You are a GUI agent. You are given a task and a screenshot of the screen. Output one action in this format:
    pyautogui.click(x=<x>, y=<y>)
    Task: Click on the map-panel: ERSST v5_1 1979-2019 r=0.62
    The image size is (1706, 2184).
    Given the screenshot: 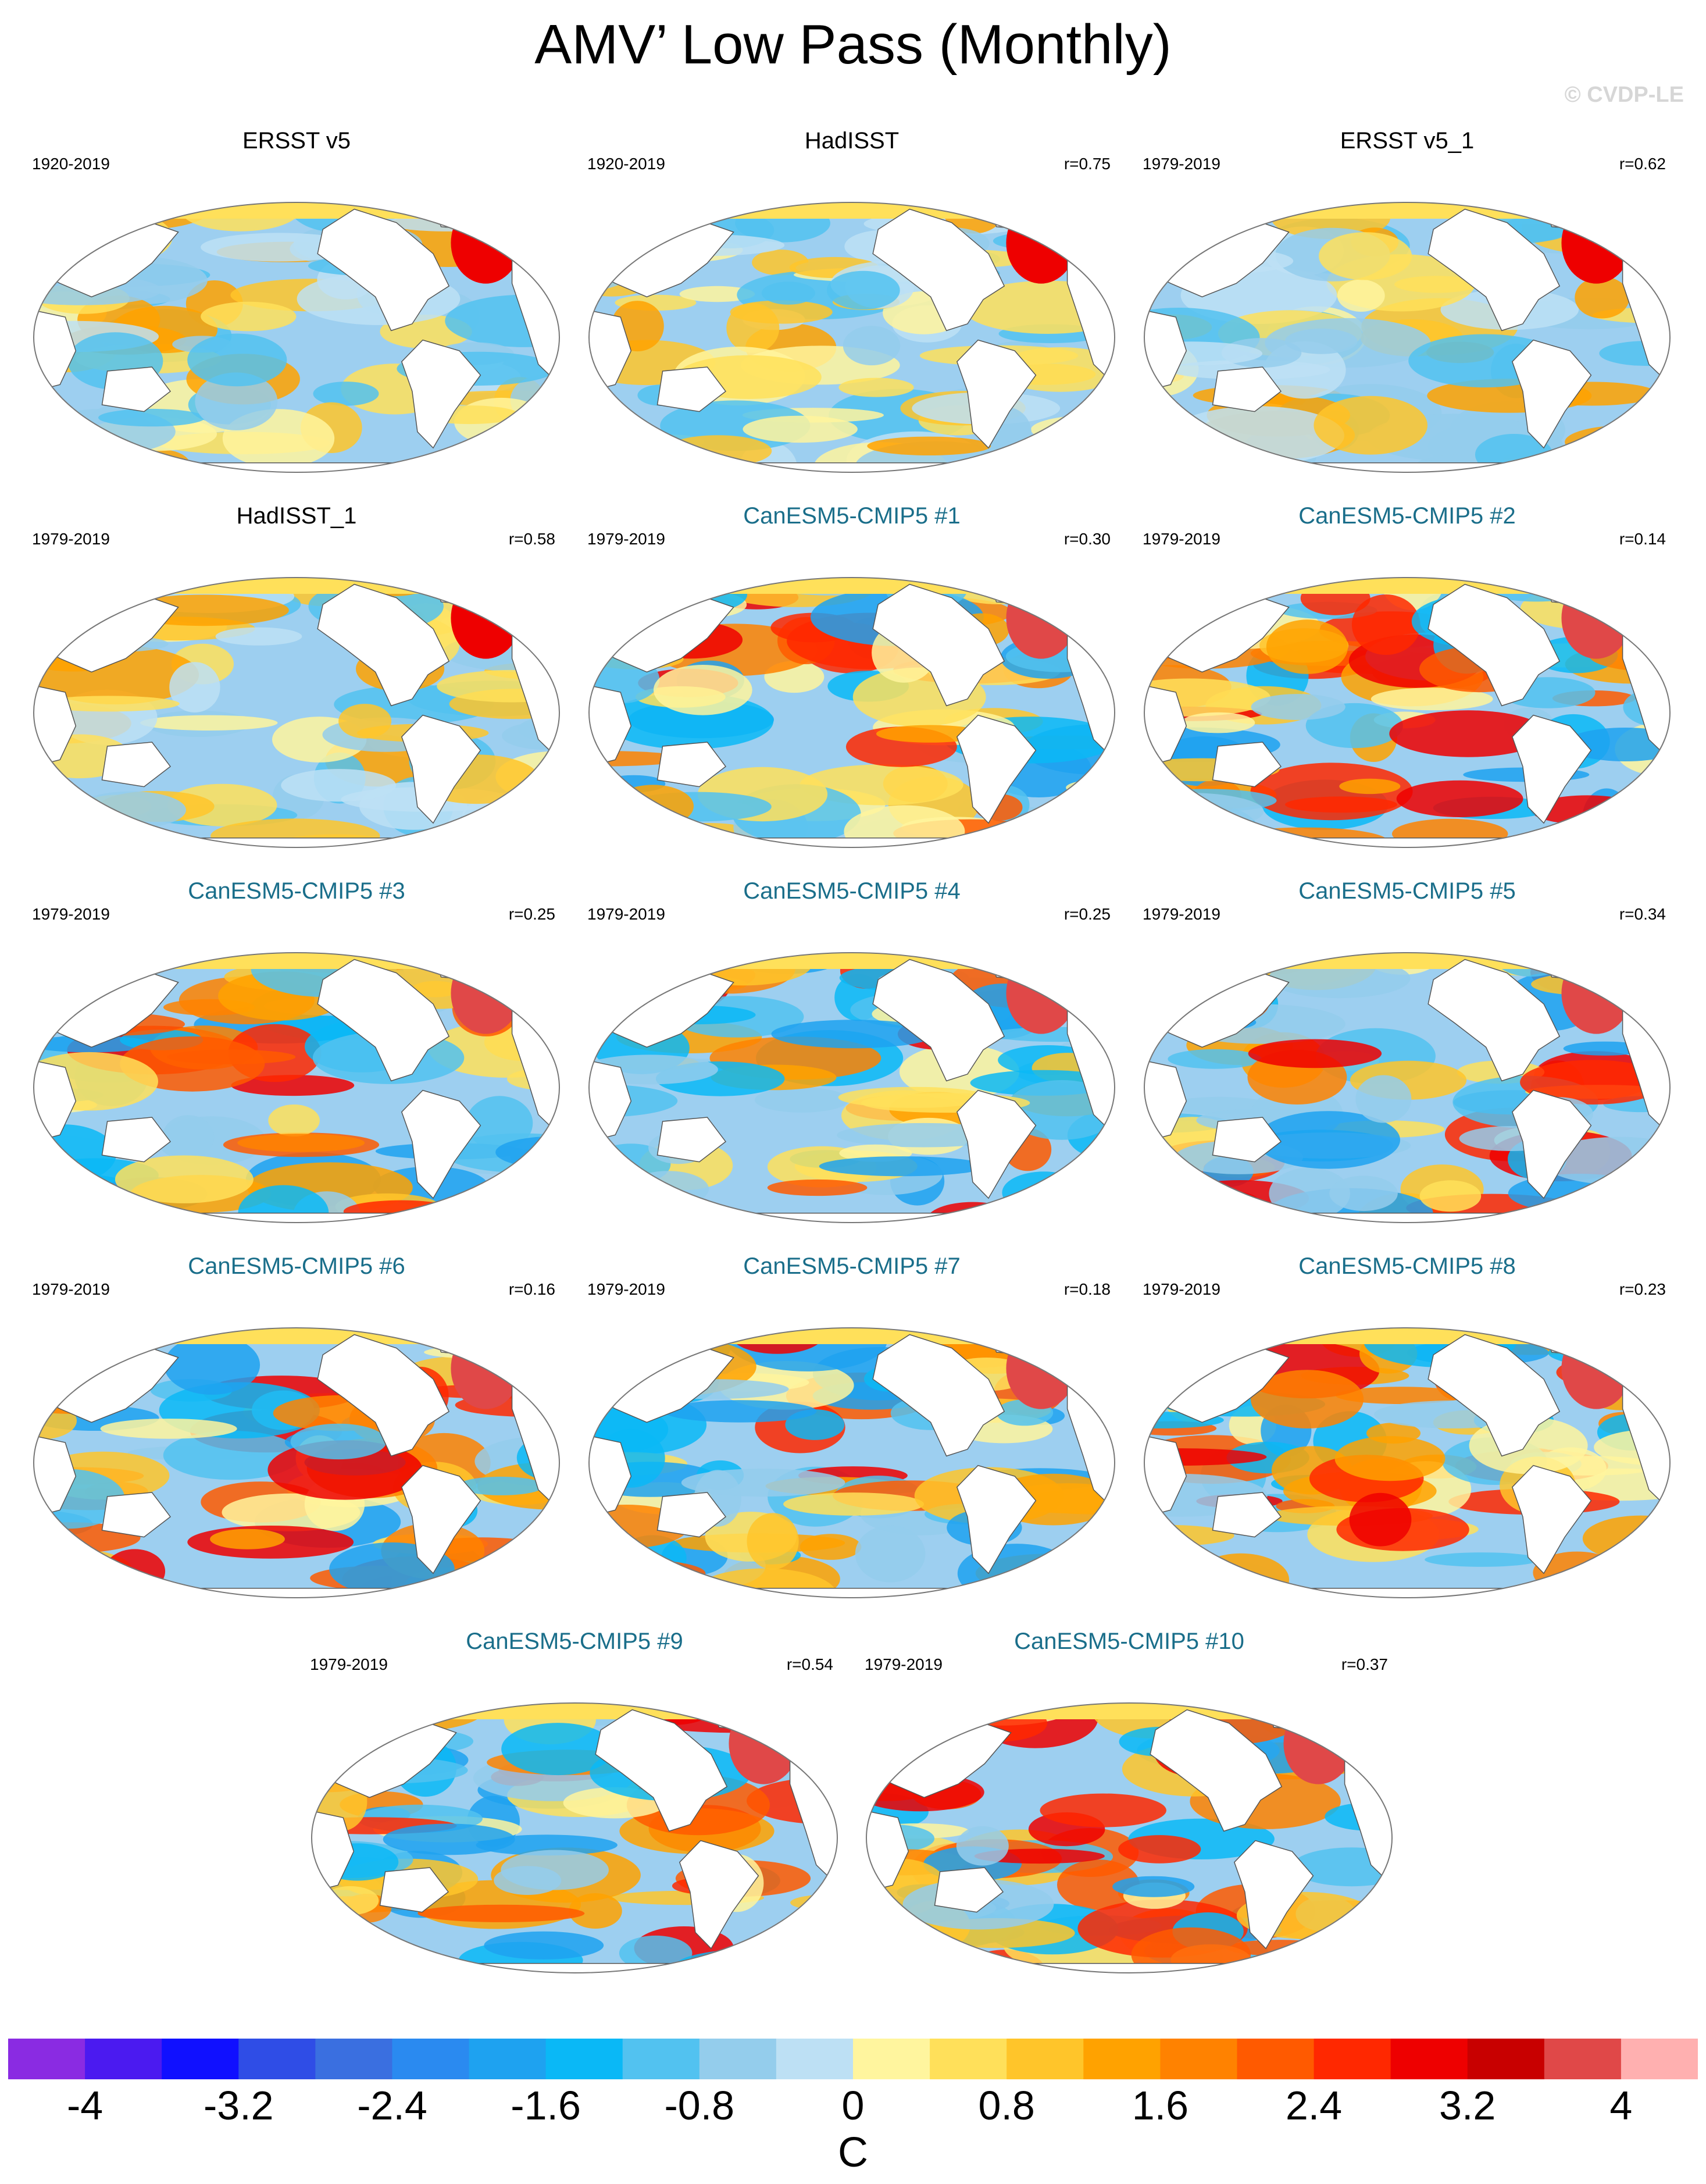 What is the action you would take?
    pyautogui.click(x=1407, y=309)
    